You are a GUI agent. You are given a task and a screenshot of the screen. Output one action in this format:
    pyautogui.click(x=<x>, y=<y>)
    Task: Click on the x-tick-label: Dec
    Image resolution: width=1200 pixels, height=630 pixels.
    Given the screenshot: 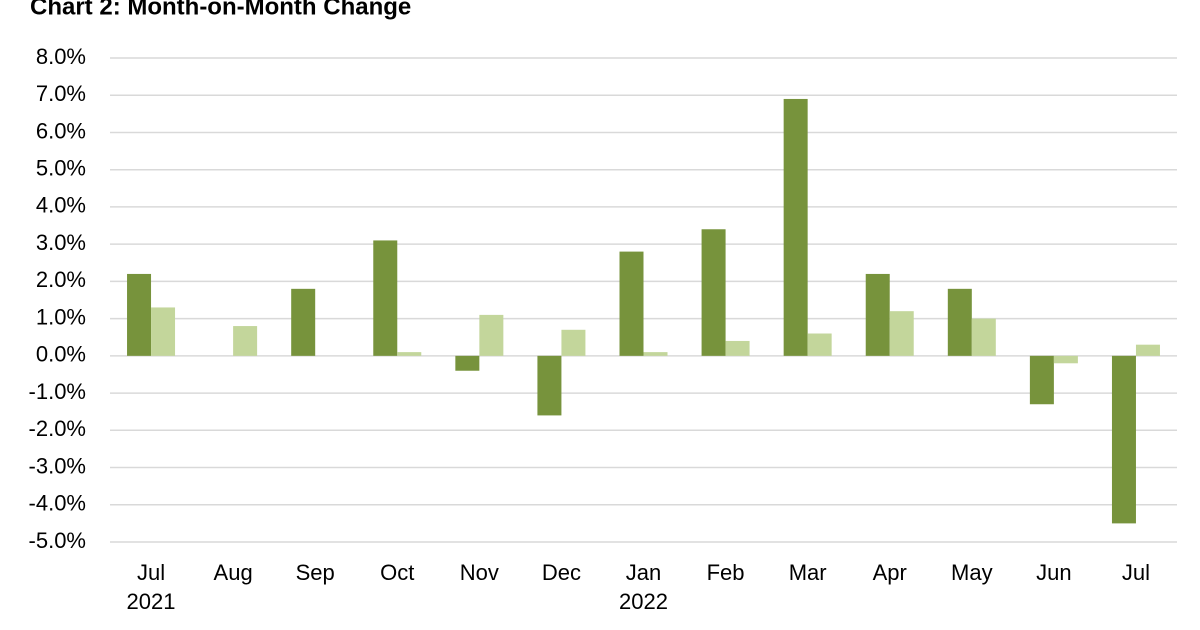 What is the action you would take?
    pyautogui.click(x=561, y=572)
    